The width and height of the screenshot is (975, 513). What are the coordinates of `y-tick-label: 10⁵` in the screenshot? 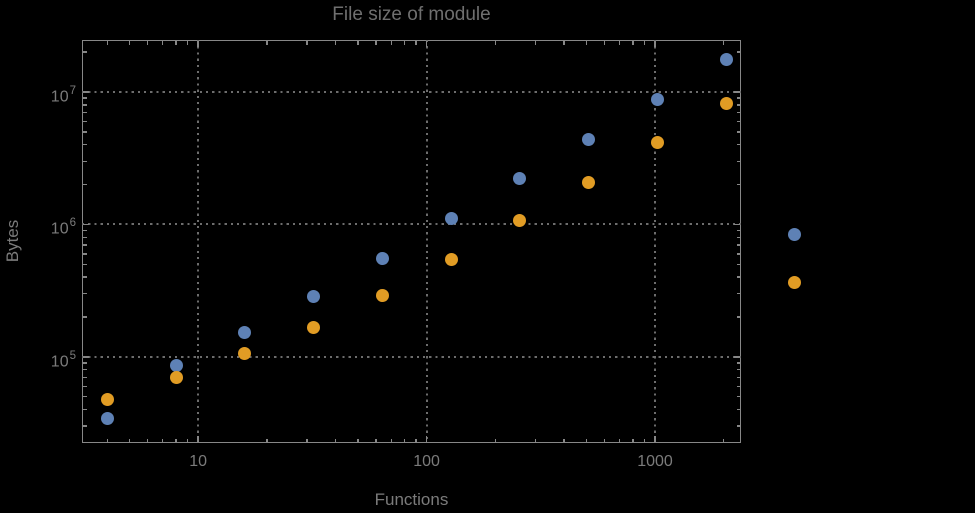 It's located at (63, 360).